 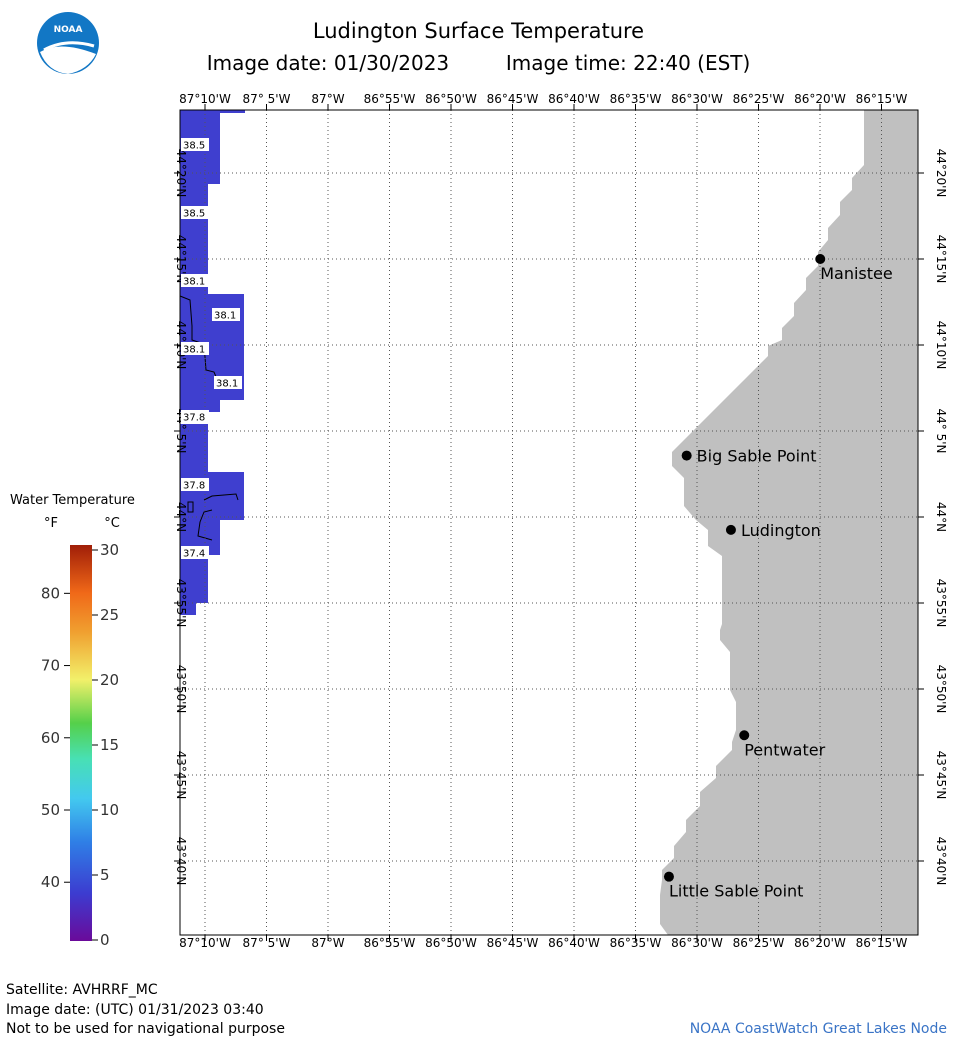 What do you see at coordinates (145, 1029) in the screenshot?
I see `disclaimer: Not to be used for navigational purpose` at bounding box center [145, 1029].